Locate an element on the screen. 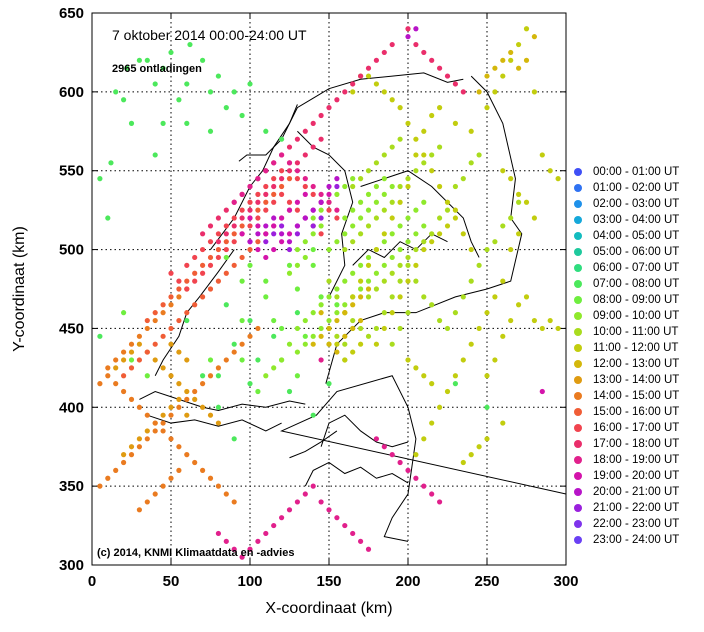 This screenshot has height=632, width=704. legend-item: 11:00 - 12:00 UT is located at coordinates (638, 348).